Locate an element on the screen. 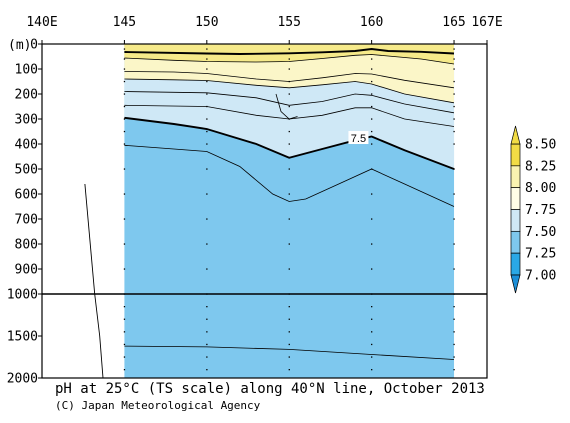 The width and height of the screenshot is (570, 423). x-tick-label: 140E is located at coordinates (41, 22).